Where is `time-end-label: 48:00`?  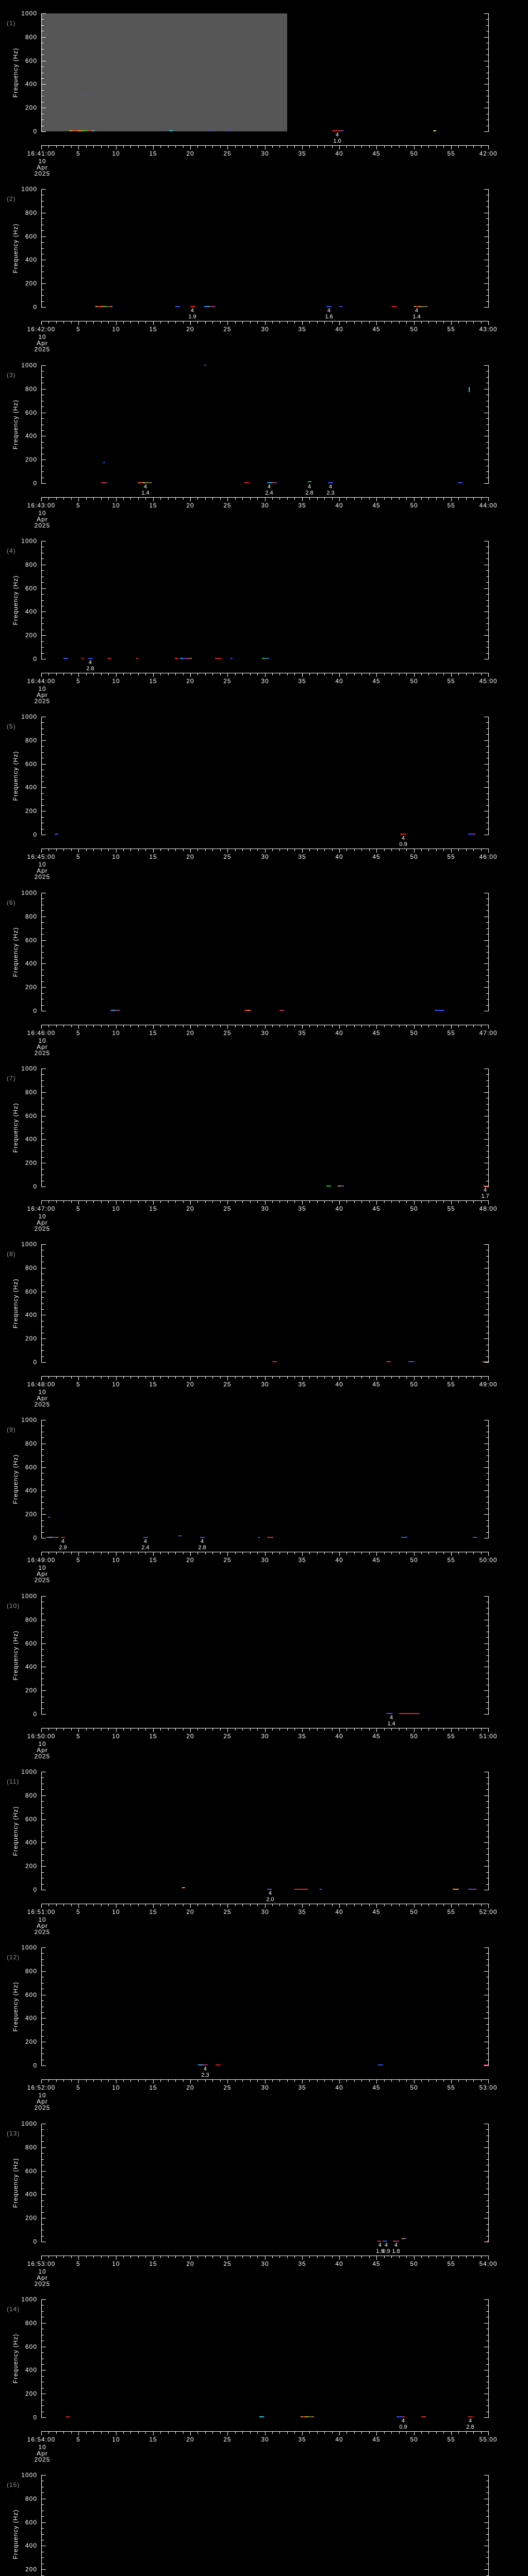
time-end-label: 48:00 is located at coordinates (488, 1208).